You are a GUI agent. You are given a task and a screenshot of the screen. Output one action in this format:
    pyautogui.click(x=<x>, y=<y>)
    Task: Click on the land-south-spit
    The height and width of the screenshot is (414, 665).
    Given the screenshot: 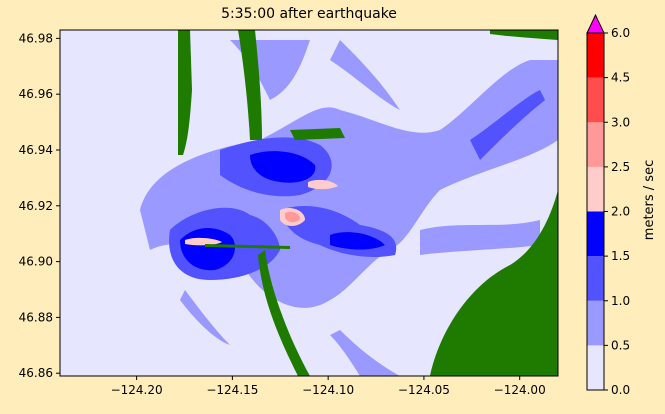 What is the action you would take?
    pyautogui.click(x=284, y=313)
    